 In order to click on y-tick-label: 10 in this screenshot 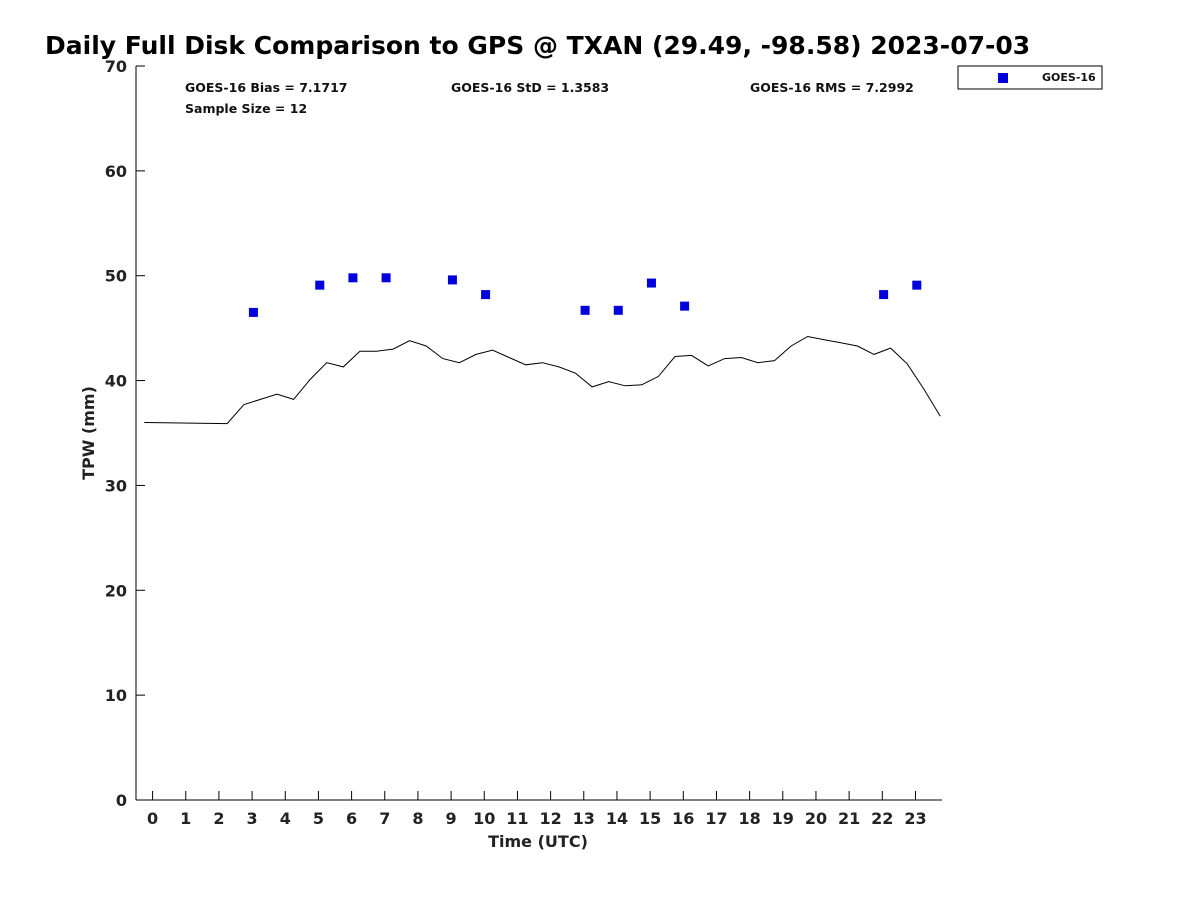, I will do `click(116, 695)`.